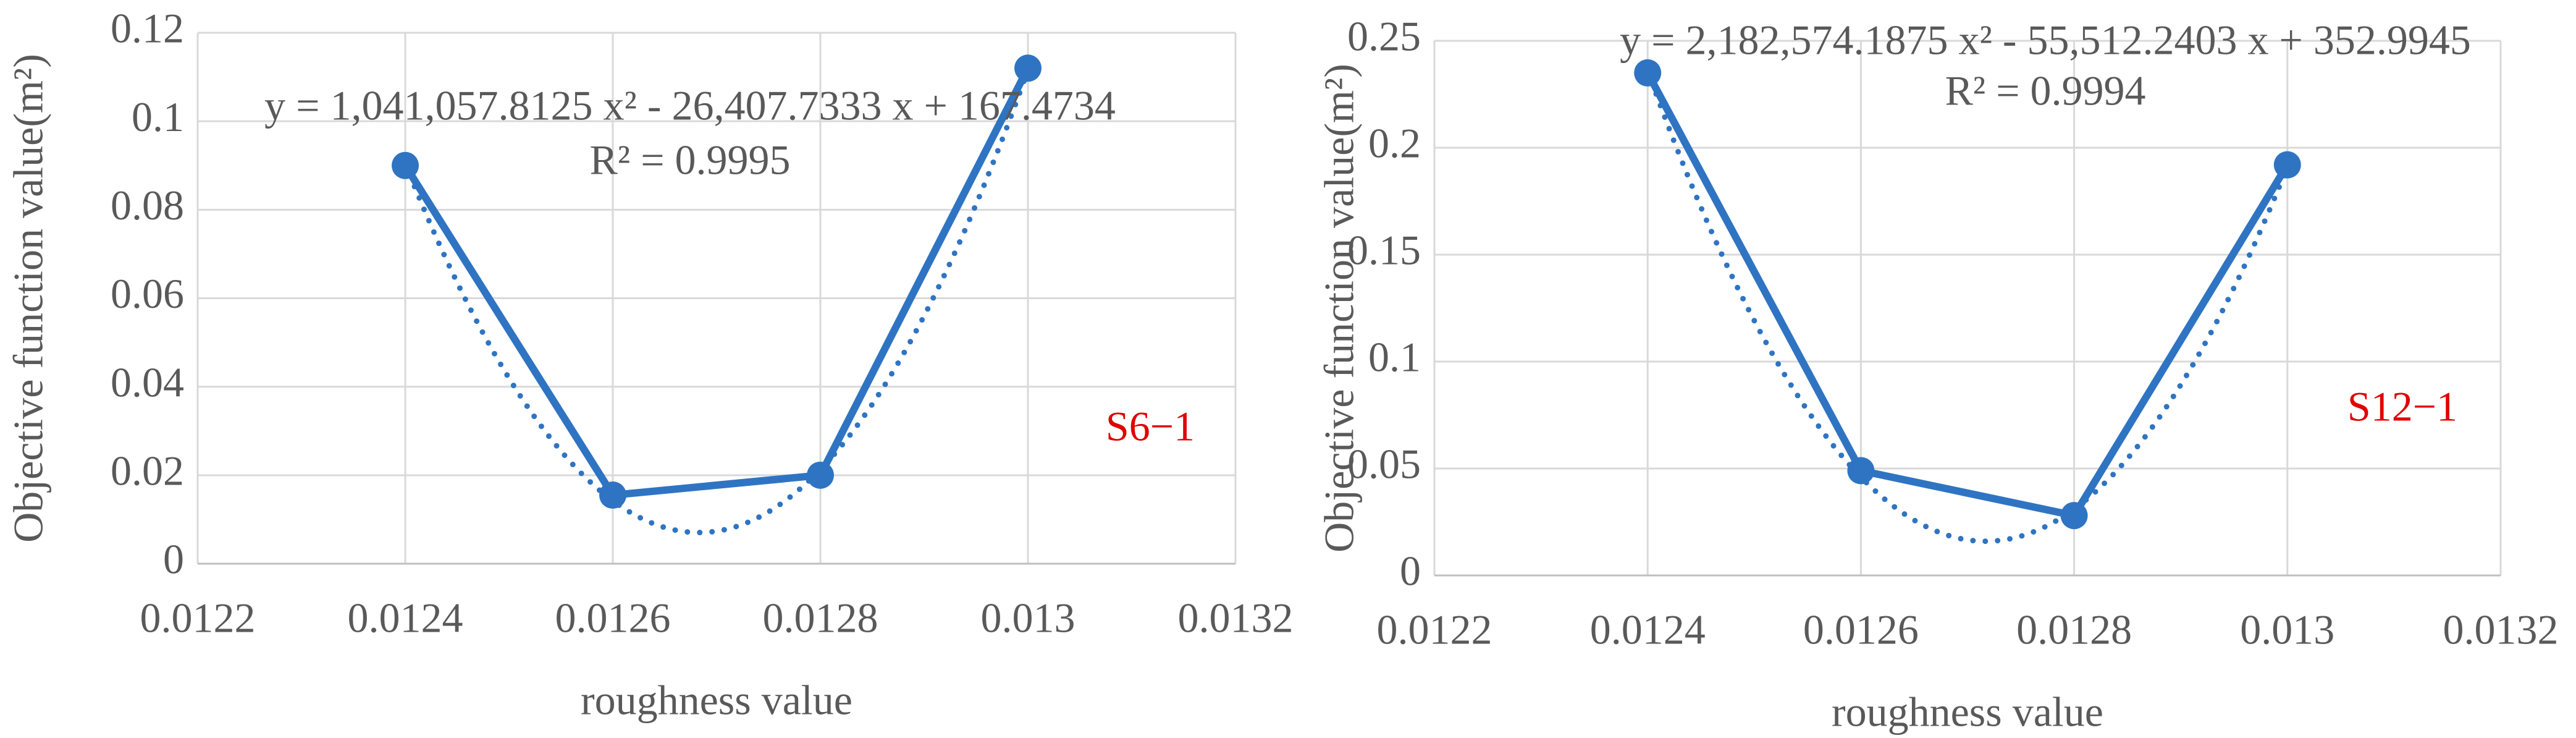 Image resolution: width=2576 pixels, height=738 pixels. What do you see at coordinates (147, 470) in the screenshot?
I see `y-tick-label: 0.02` at bounding box center [147, 470].